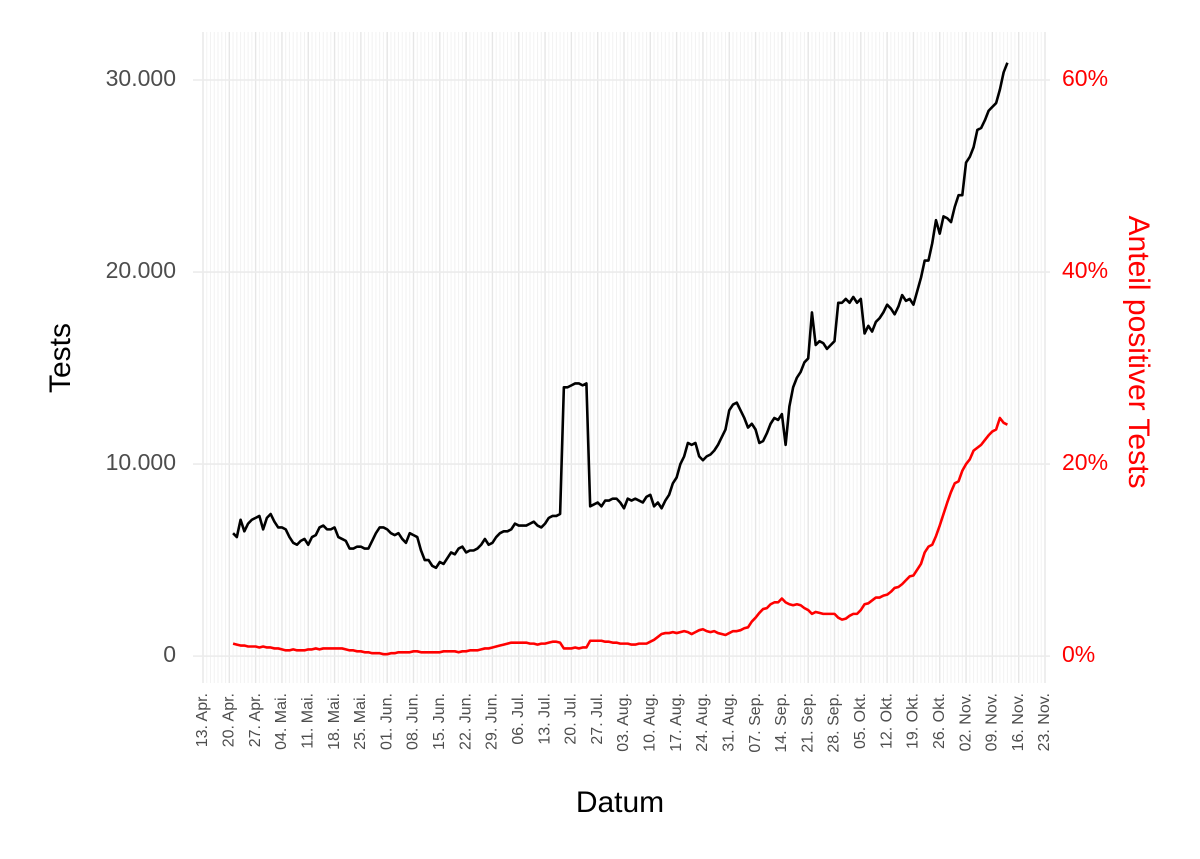 The width and height of the screenshot is (1200, 859). What do you see at coordinates (492, 721) in the screenshot?
I see `x-tick-label: 29. Jun.` at bounding box center [492, 721].